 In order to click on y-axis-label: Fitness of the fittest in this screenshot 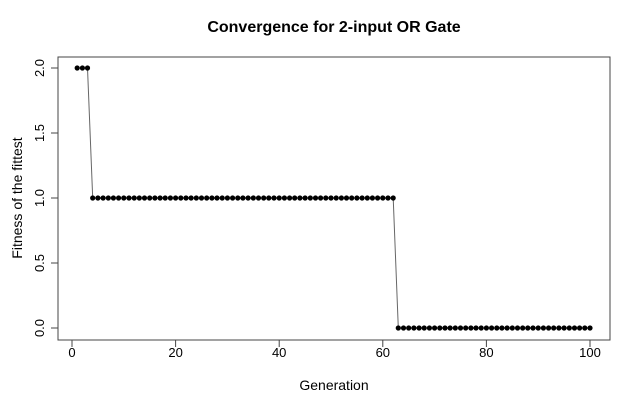, I will do `click(17, 197)`.